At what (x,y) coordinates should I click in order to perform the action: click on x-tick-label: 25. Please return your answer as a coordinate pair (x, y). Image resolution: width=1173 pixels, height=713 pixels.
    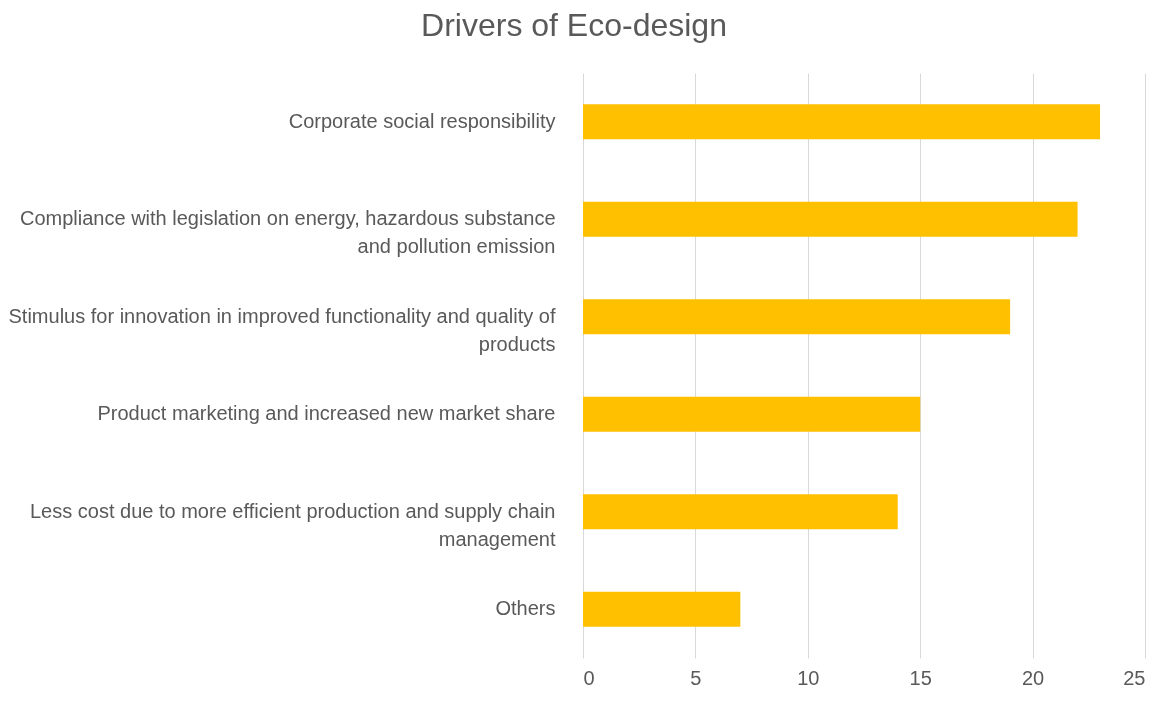
    Looking at the image, I should click on (1134, 677).